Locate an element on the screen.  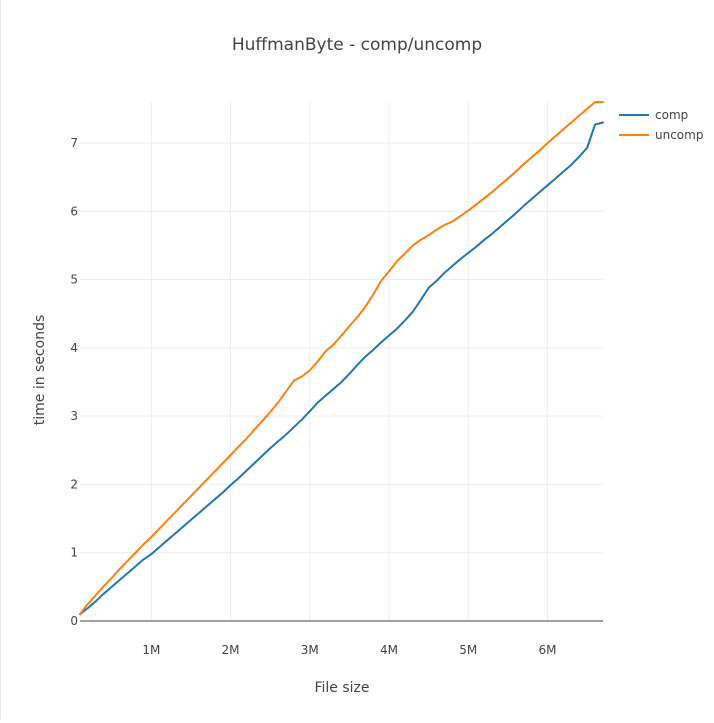
legend: comp uncomp is located at coordinates (661, 125).